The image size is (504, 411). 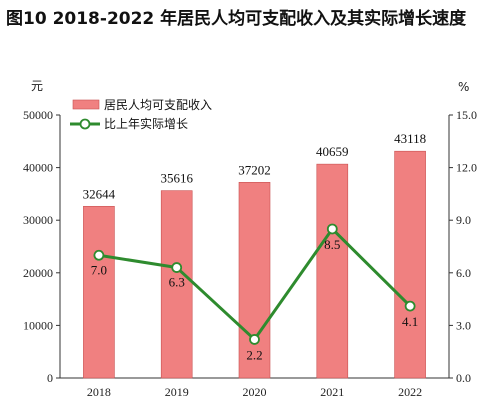 I want to click on right-axis-tick-label: 0.0, so click(x=463, y=378).